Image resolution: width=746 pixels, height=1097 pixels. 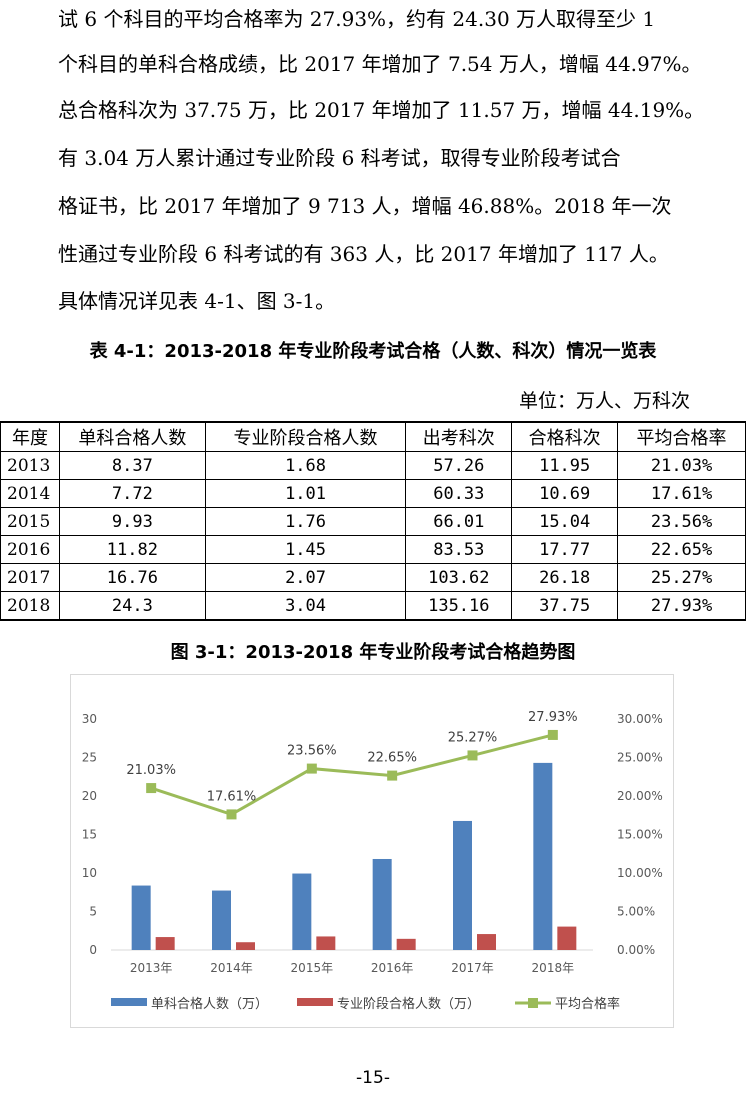 I want to click on table-cell: 57.26, so click(x=459, y=465).